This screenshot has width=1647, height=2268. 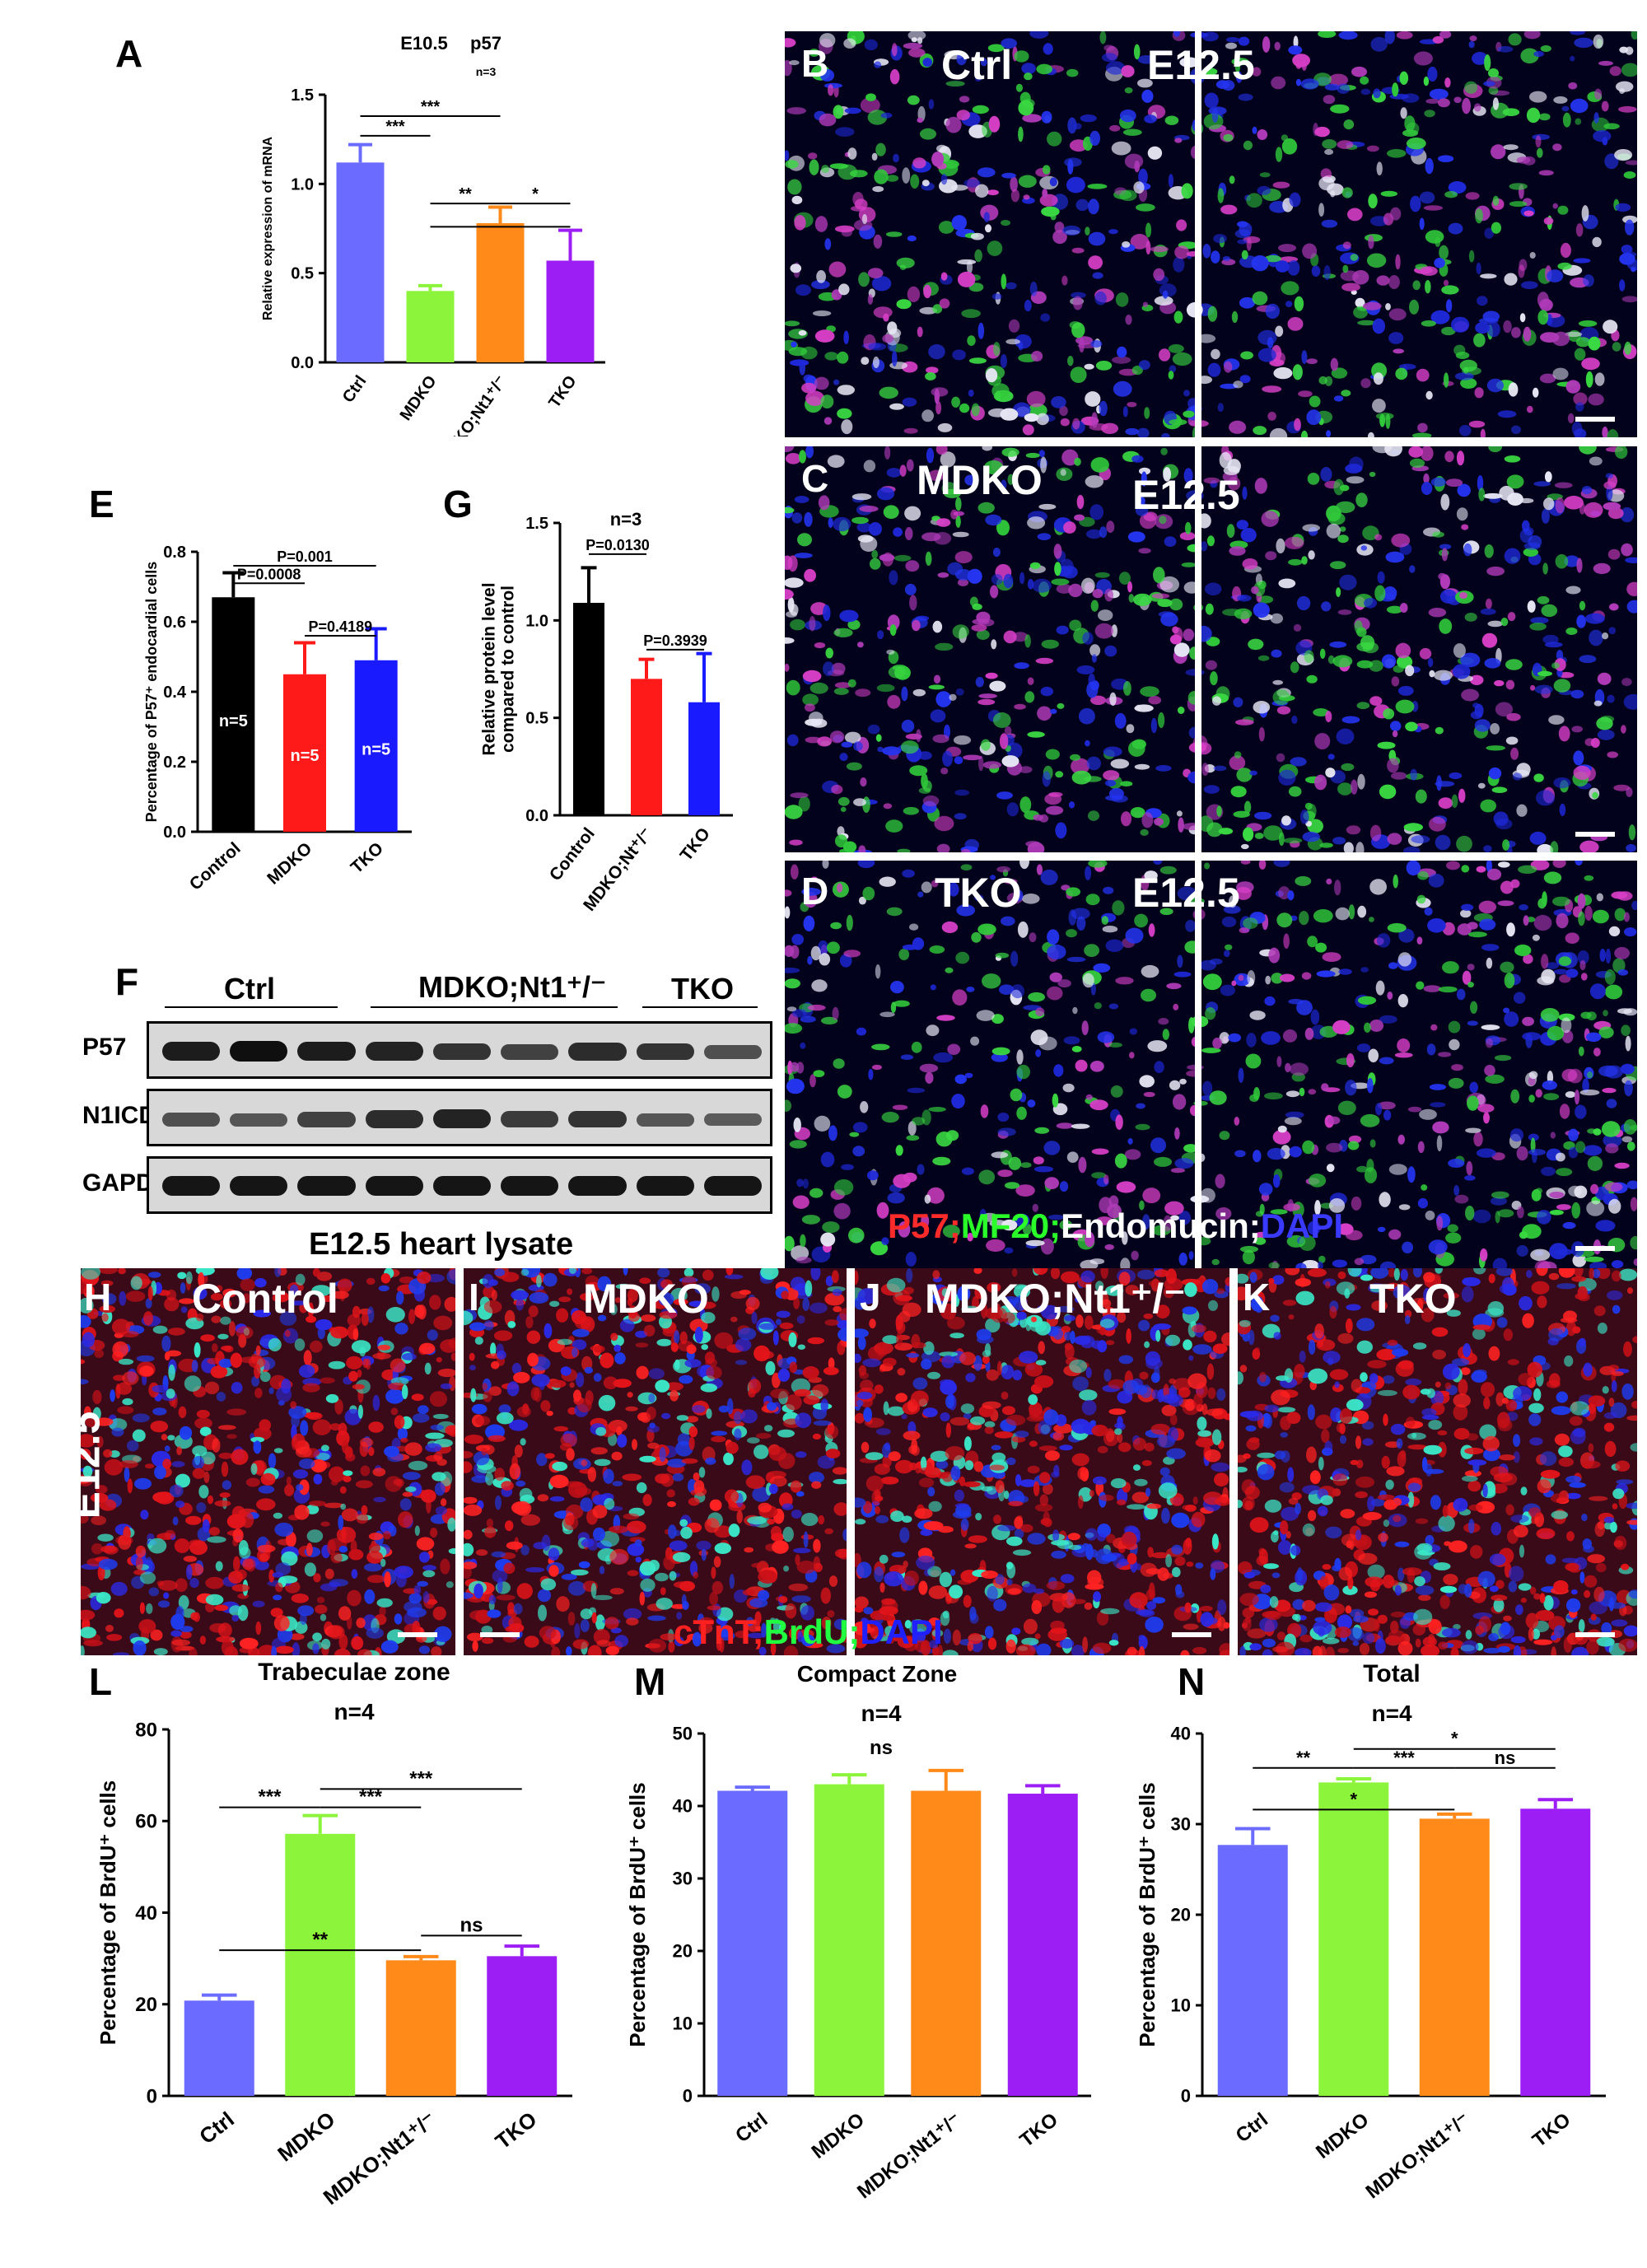 What do you see at coordinates (646, 1299) in the screenshot?
I see `micro-title-mdko-i: MDKO` at bounding box center [646, 1299].